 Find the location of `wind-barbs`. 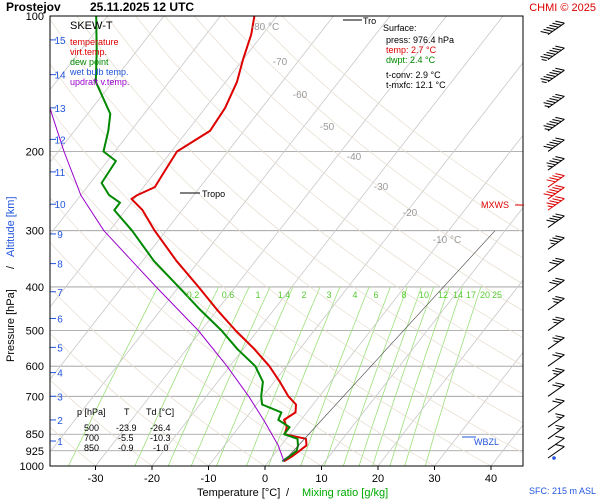

wind-barbs is located at coordinates (552, 240).